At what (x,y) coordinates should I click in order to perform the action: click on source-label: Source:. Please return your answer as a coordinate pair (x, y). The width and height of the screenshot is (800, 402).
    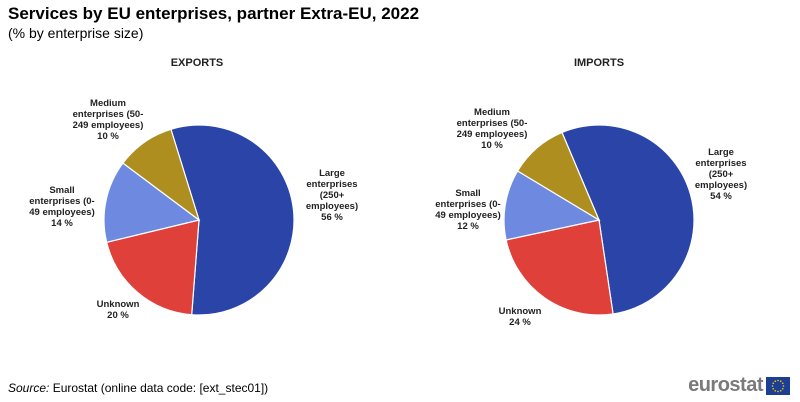
    Looking at the image, I should click on (29, 388).